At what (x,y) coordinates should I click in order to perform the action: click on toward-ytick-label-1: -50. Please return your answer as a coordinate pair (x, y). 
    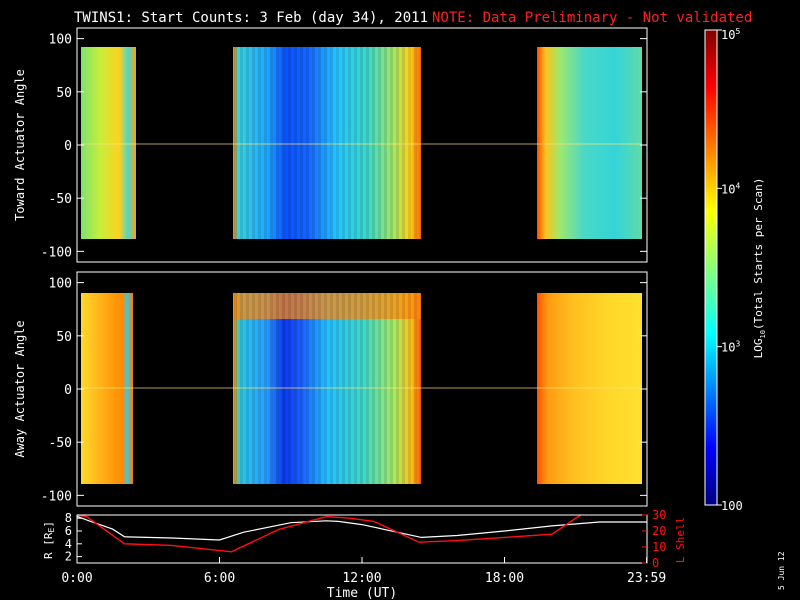
    Looking at the image, I should click on (60, 199).